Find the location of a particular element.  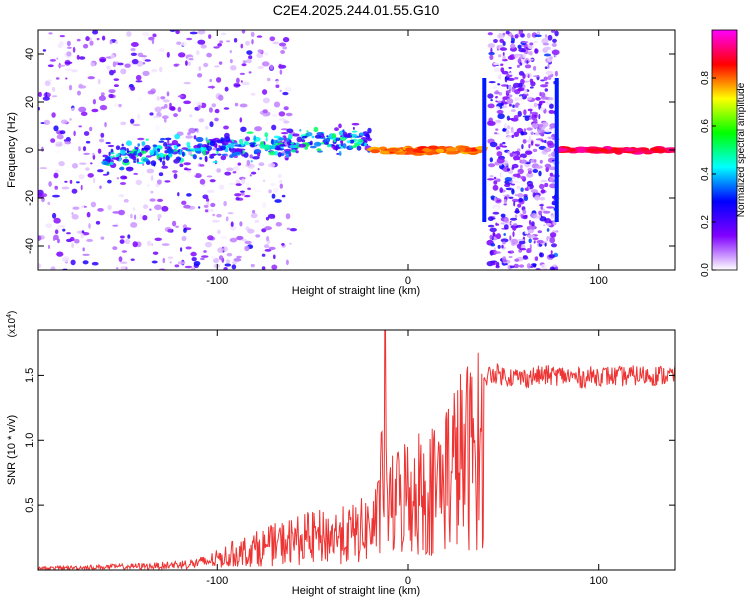

heatmap-x-label: Height of straight line (km) is located at coordinates (356, 291).